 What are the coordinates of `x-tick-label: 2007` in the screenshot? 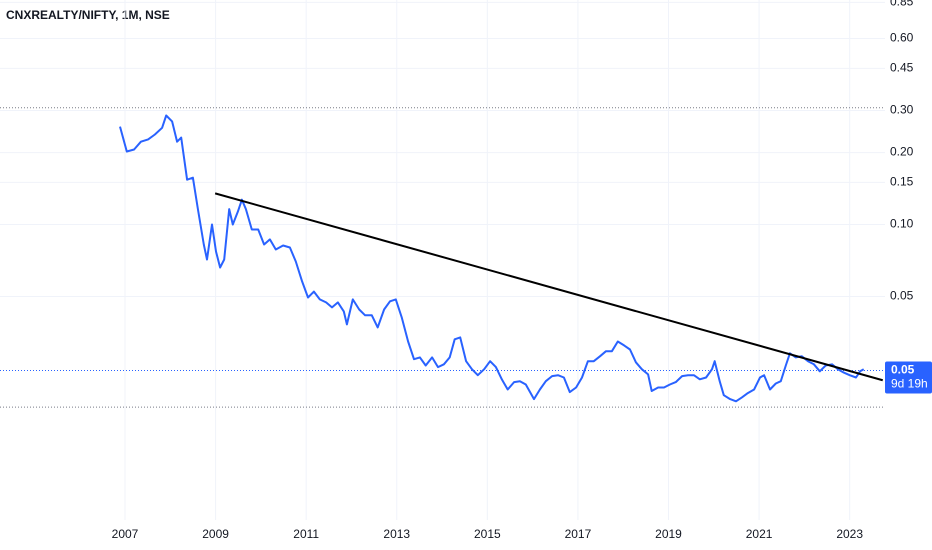 It's located at (125, 534).